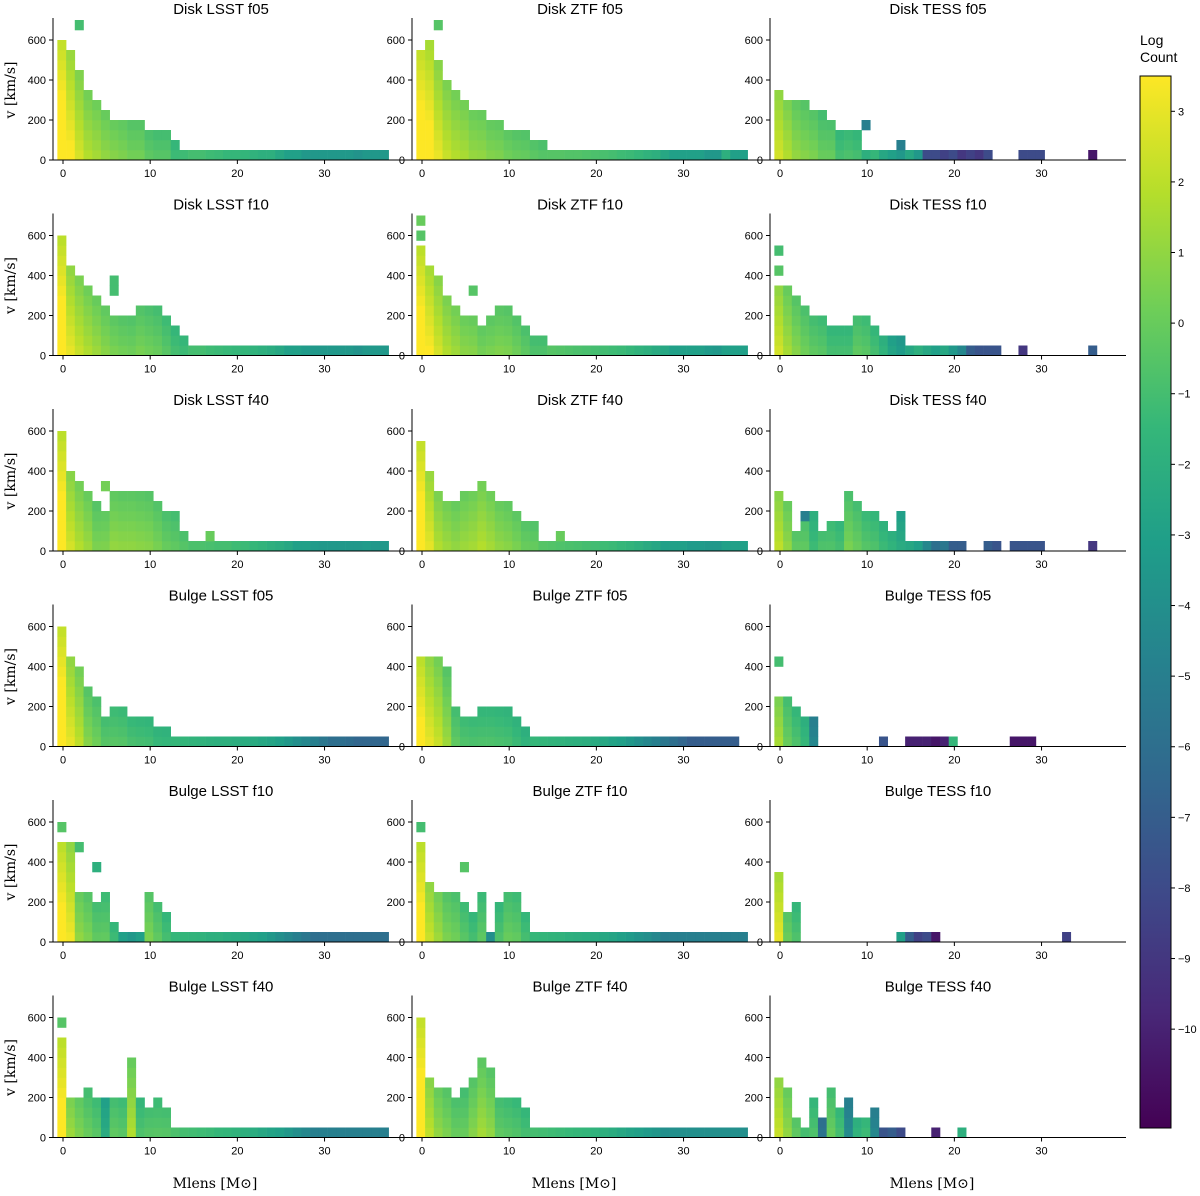 The height and width of the screenshot is (1196, 1200). I want to click on x-tick-label: 0, so click(63, 1152).